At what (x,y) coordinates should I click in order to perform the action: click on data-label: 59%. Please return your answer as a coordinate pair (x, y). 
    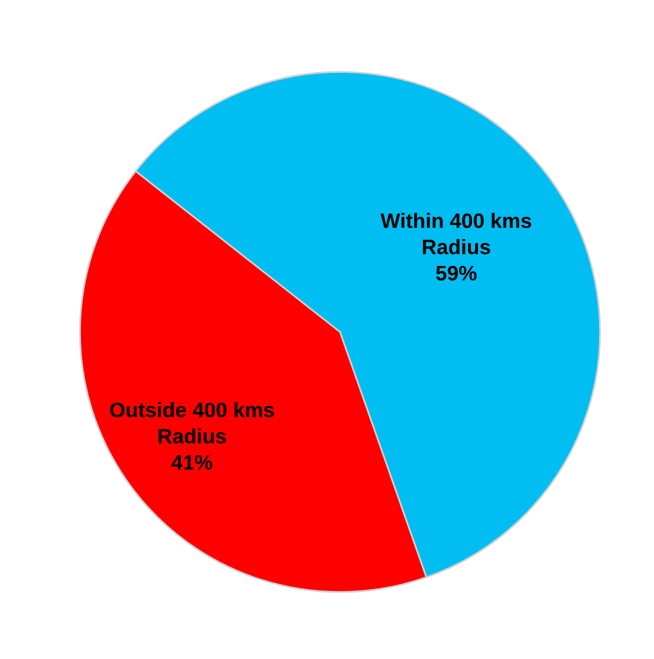
    Looking at the image, I should click on (456, 273).